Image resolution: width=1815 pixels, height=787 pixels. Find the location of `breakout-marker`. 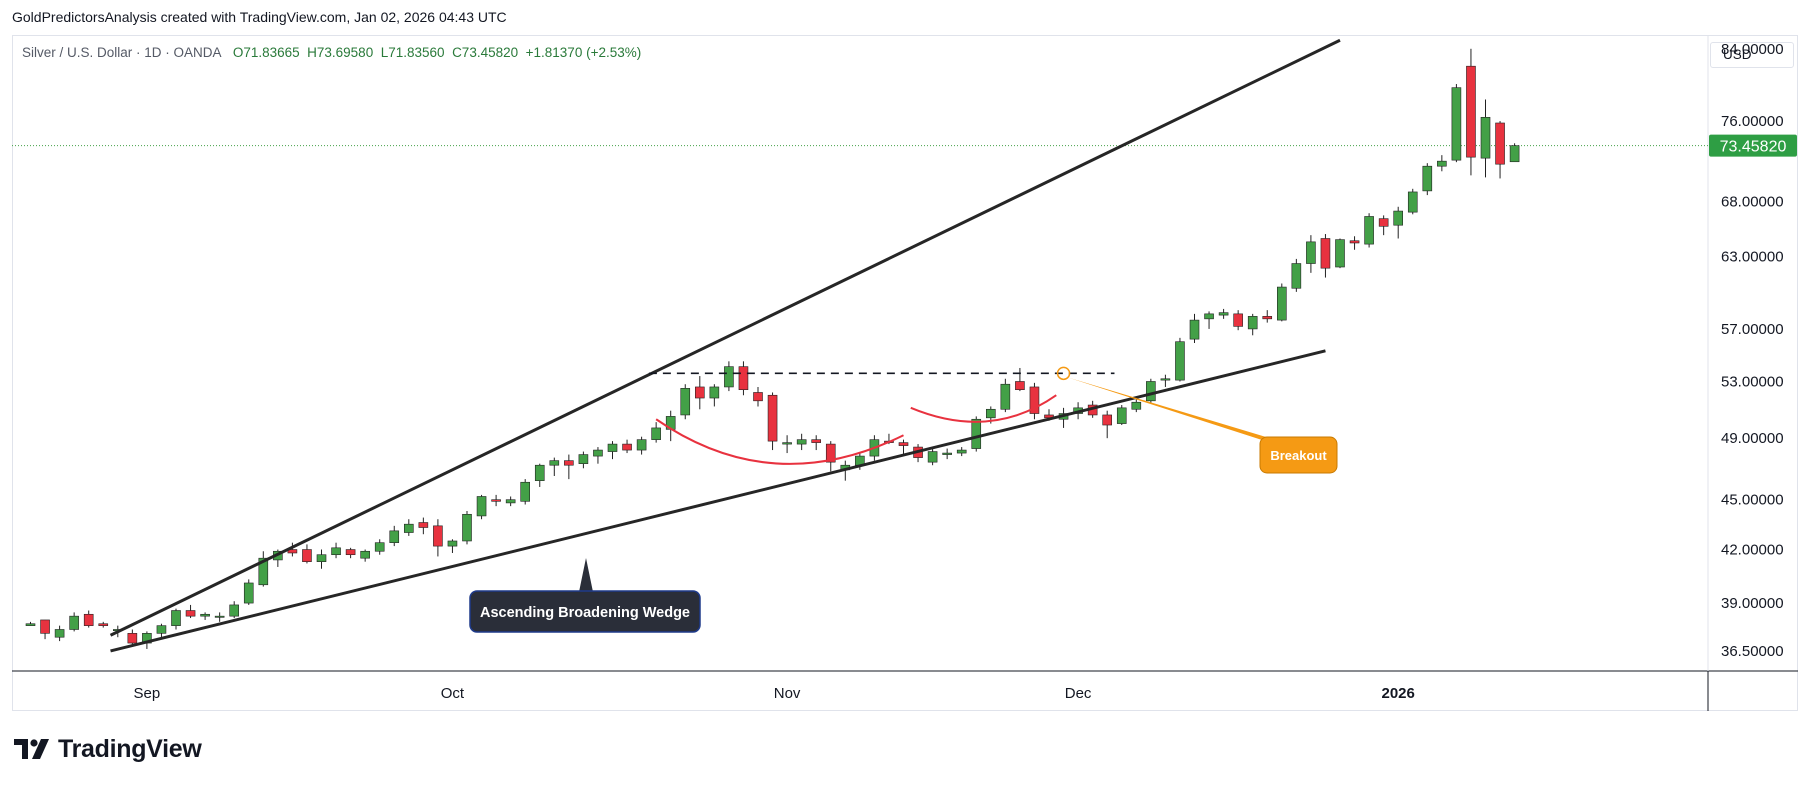

breakout-marker is located at coordinates (1063, 373).